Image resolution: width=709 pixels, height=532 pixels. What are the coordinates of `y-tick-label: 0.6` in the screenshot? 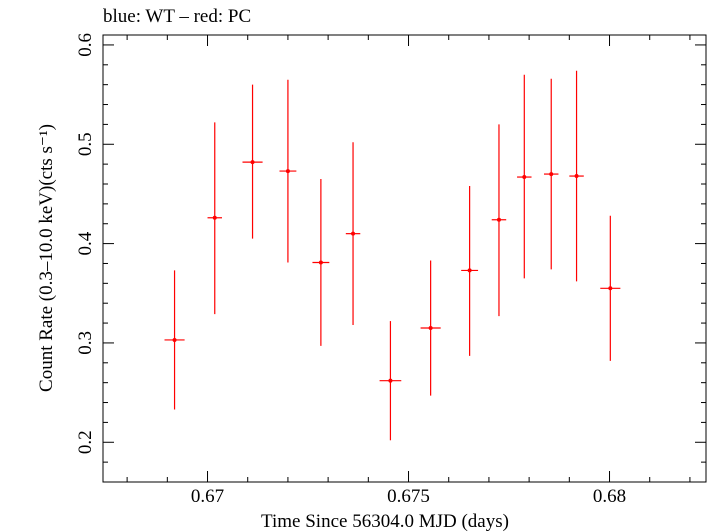 It's located at (85, 45).